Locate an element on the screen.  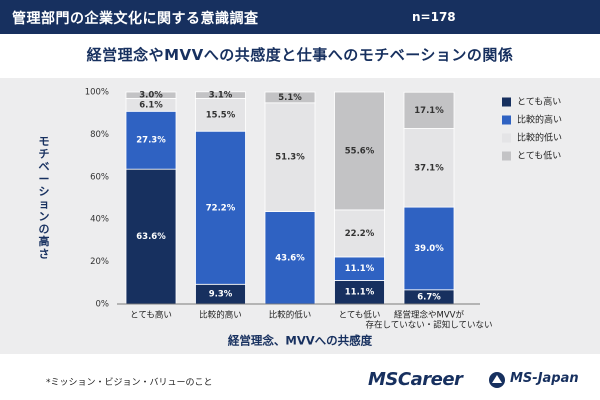
survey-header: 管理部門の企業文化に関する意識調査 n=178 is located at coordinates (300, 17).